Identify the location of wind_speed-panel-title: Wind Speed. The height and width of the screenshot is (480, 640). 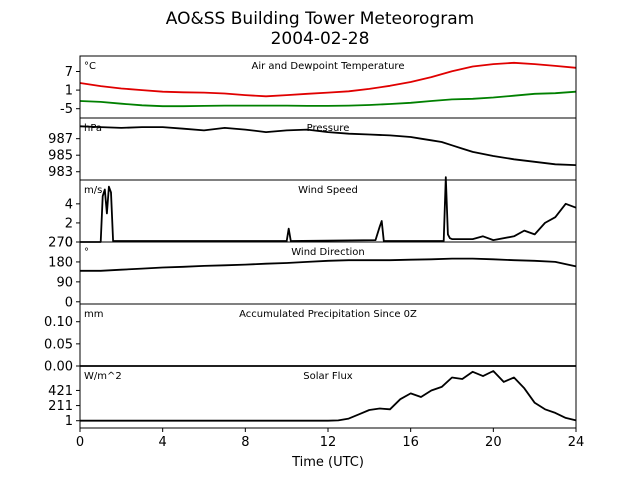
(328, 190).